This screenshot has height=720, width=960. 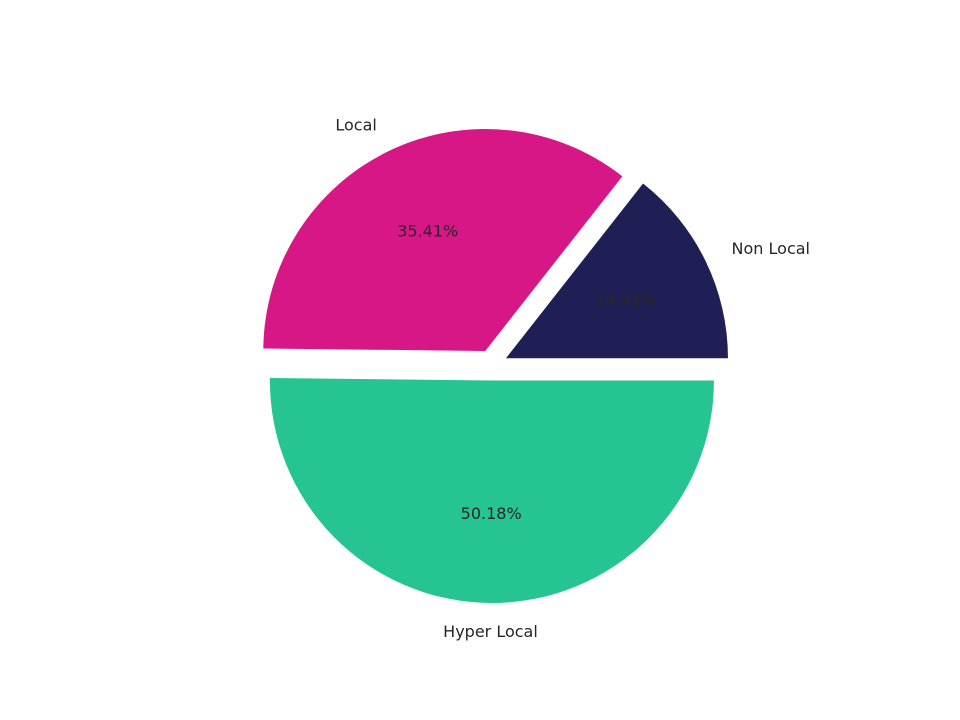 I want to click on pct-label-non-local: 14.41%, so click(x=625, y=299).